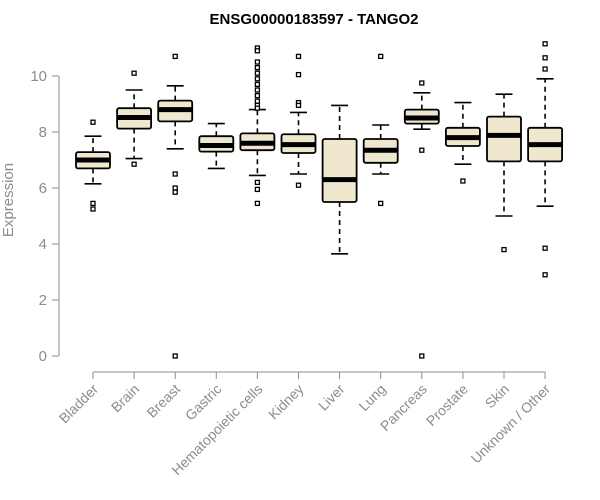 The height and width of the screenshot is (500, 600). What do you see at coordinates (8, 200) in the screenshot?
I see `y-axis-label: Expression` at bounding box center [8, 200].